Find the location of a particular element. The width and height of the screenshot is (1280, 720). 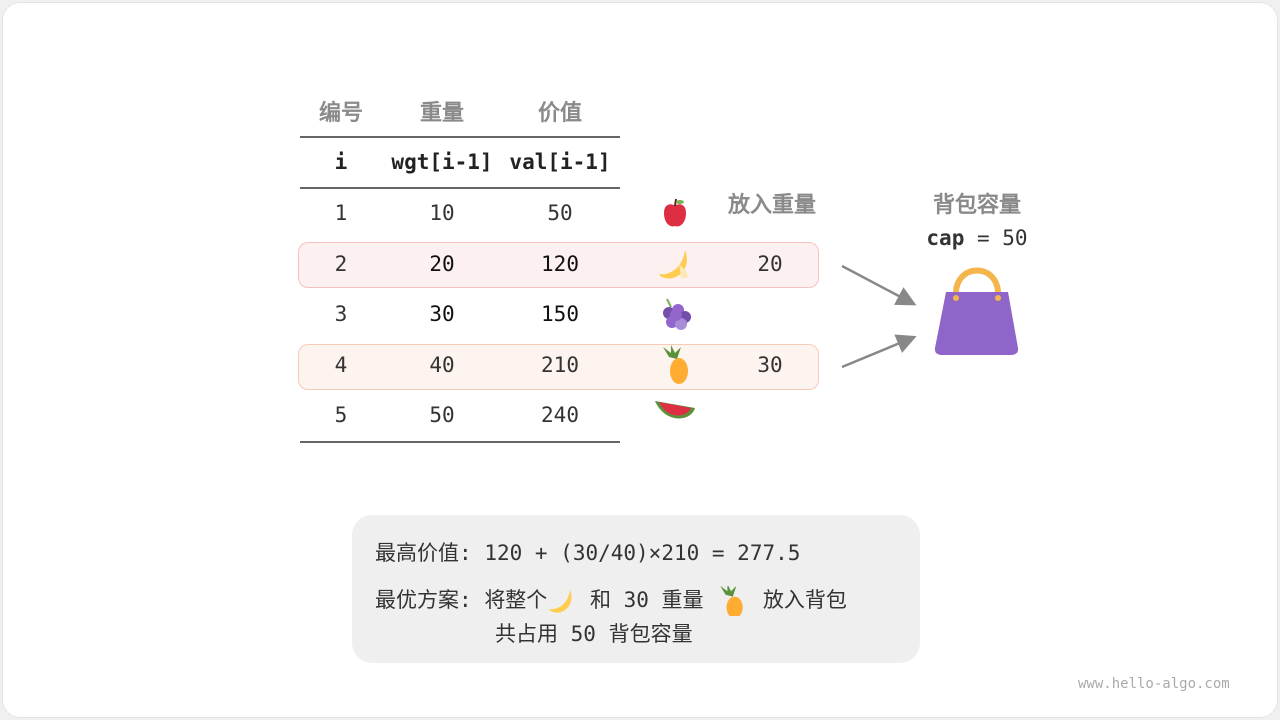

row-weight: 20 is located at coordinates (442, 264).